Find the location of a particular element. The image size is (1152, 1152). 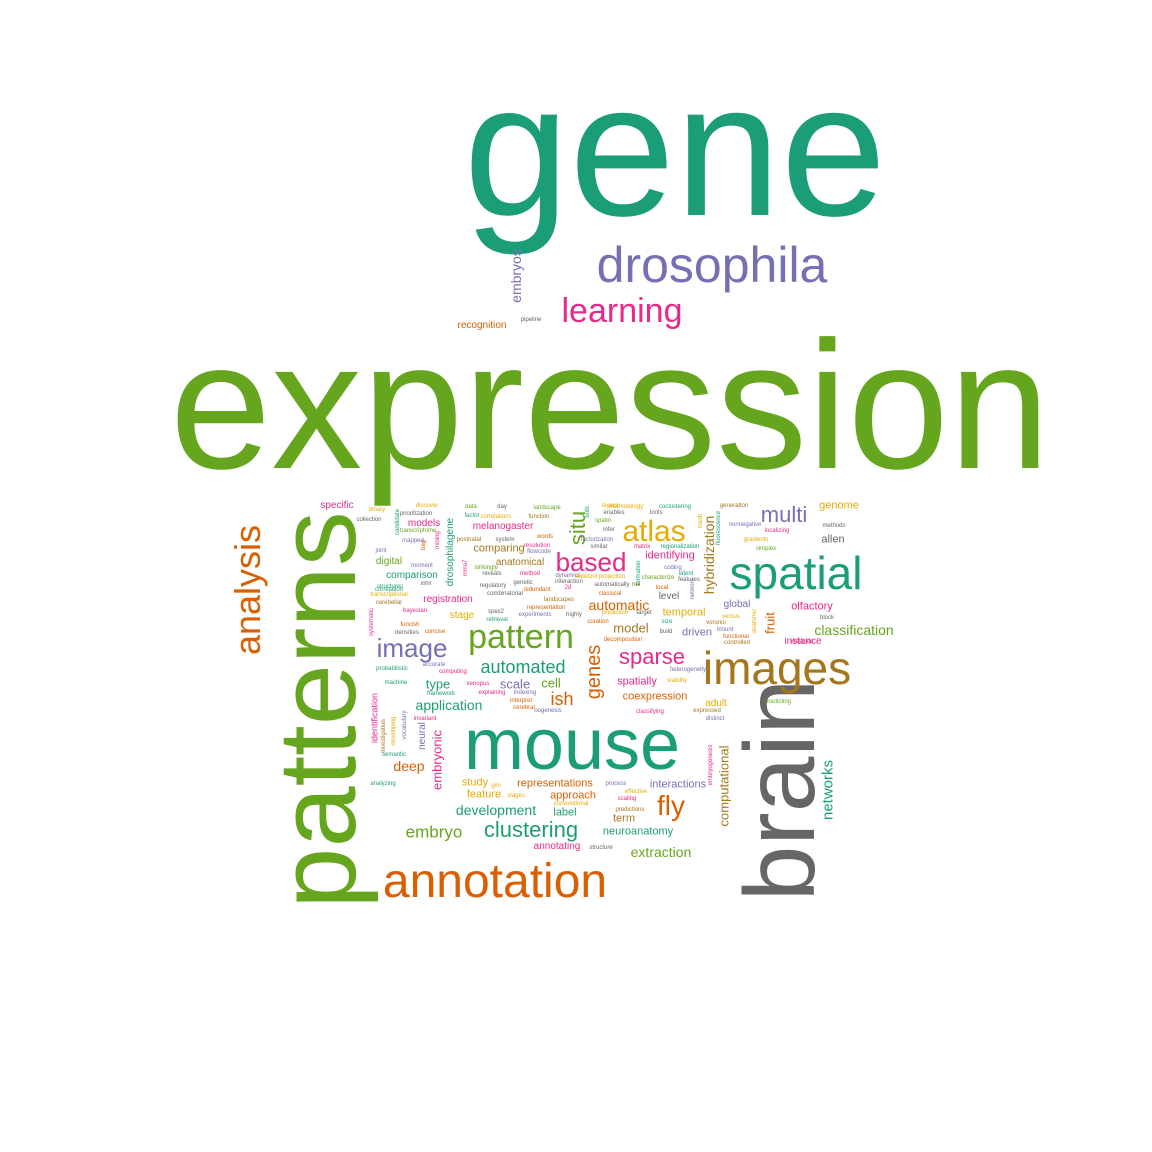

word-classical: classical is located at coordinates (610, 594).